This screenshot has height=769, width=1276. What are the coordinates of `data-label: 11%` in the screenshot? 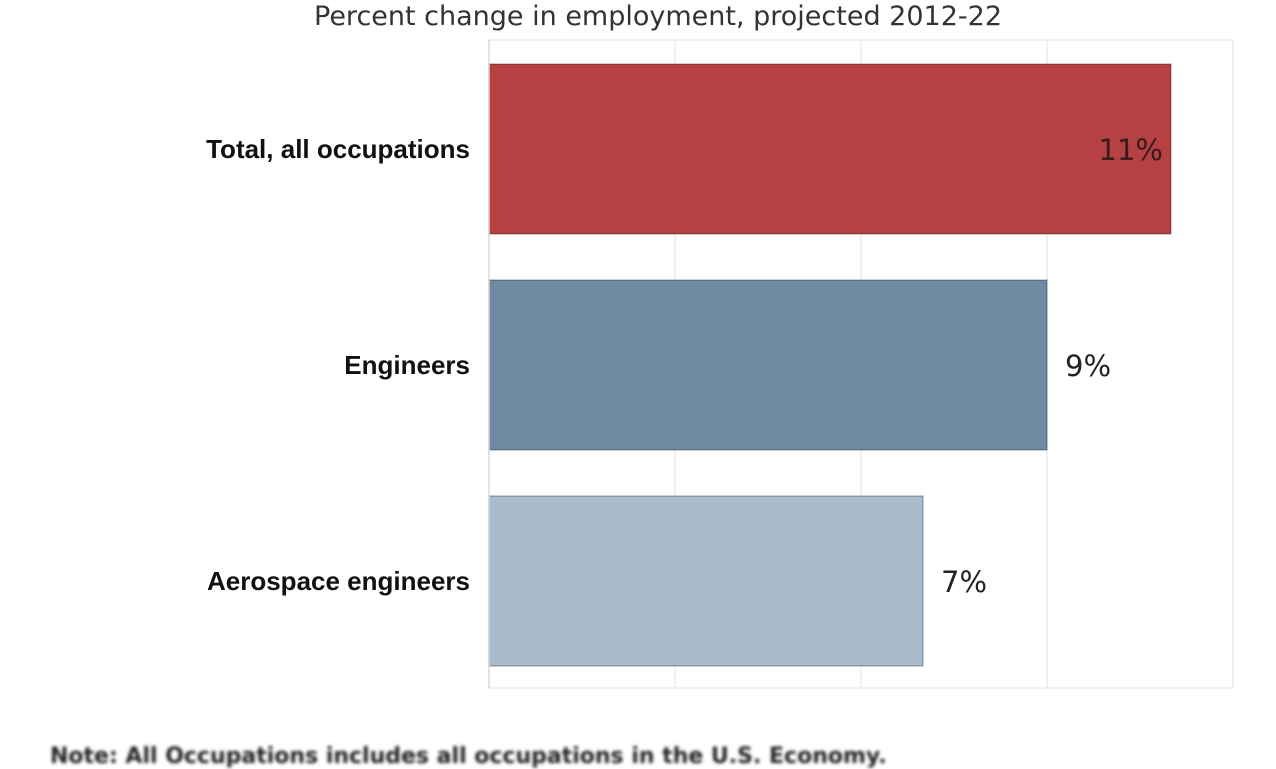 It's located at (1131, 150).